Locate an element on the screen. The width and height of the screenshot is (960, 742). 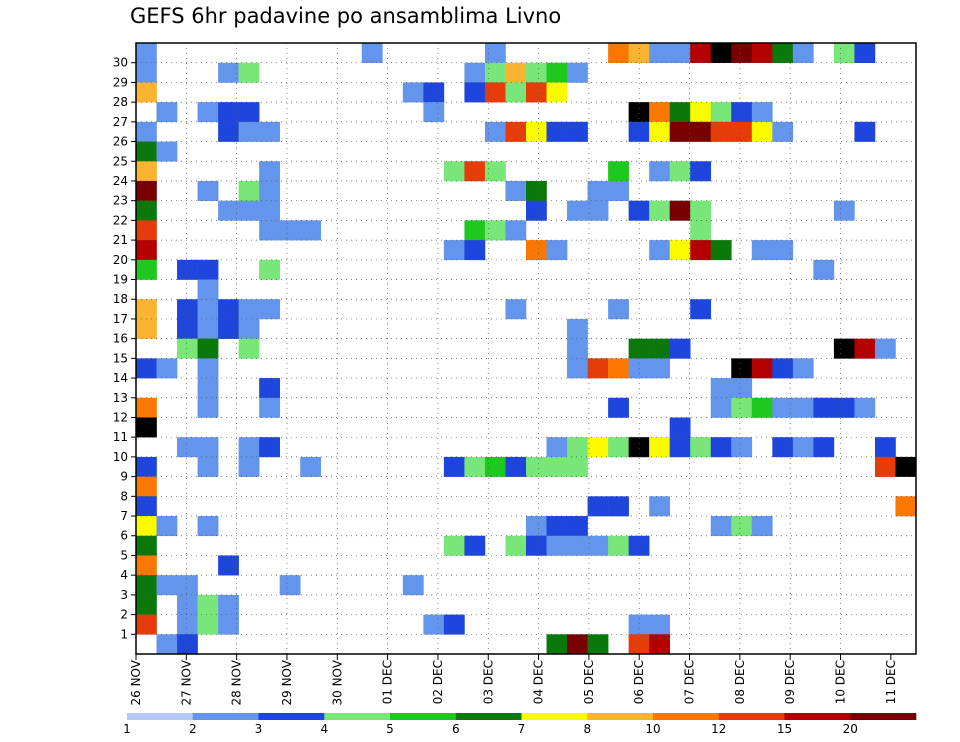
legend-label: 12 is located at coordinates (718, 729).